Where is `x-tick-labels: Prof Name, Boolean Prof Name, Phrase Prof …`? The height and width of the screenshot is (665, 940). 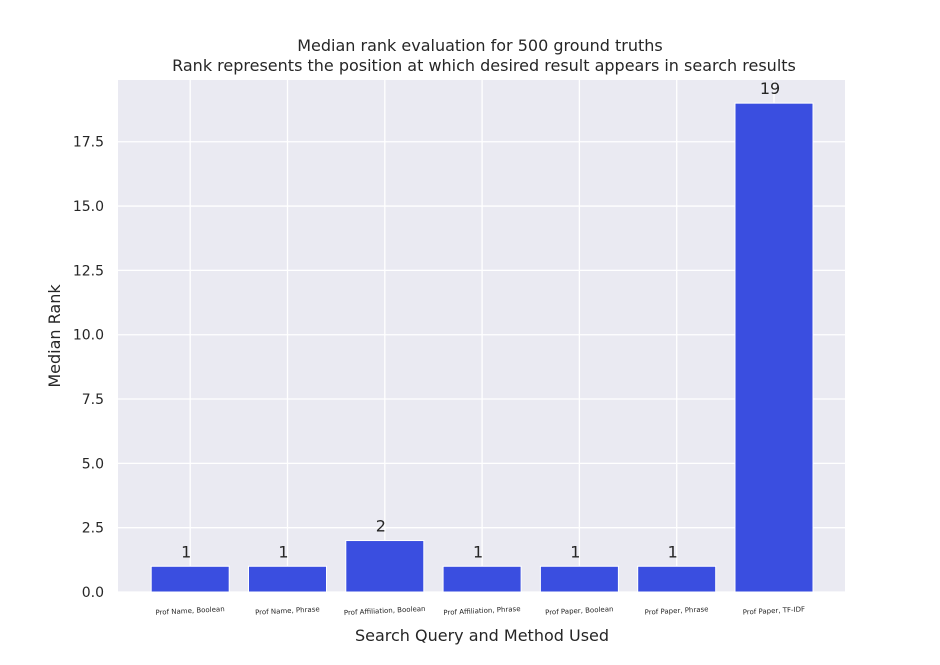 x-tick-labels: Prof Name, Boolean Prof Name, Phrase Prof … is located at coordinates (480, 611).